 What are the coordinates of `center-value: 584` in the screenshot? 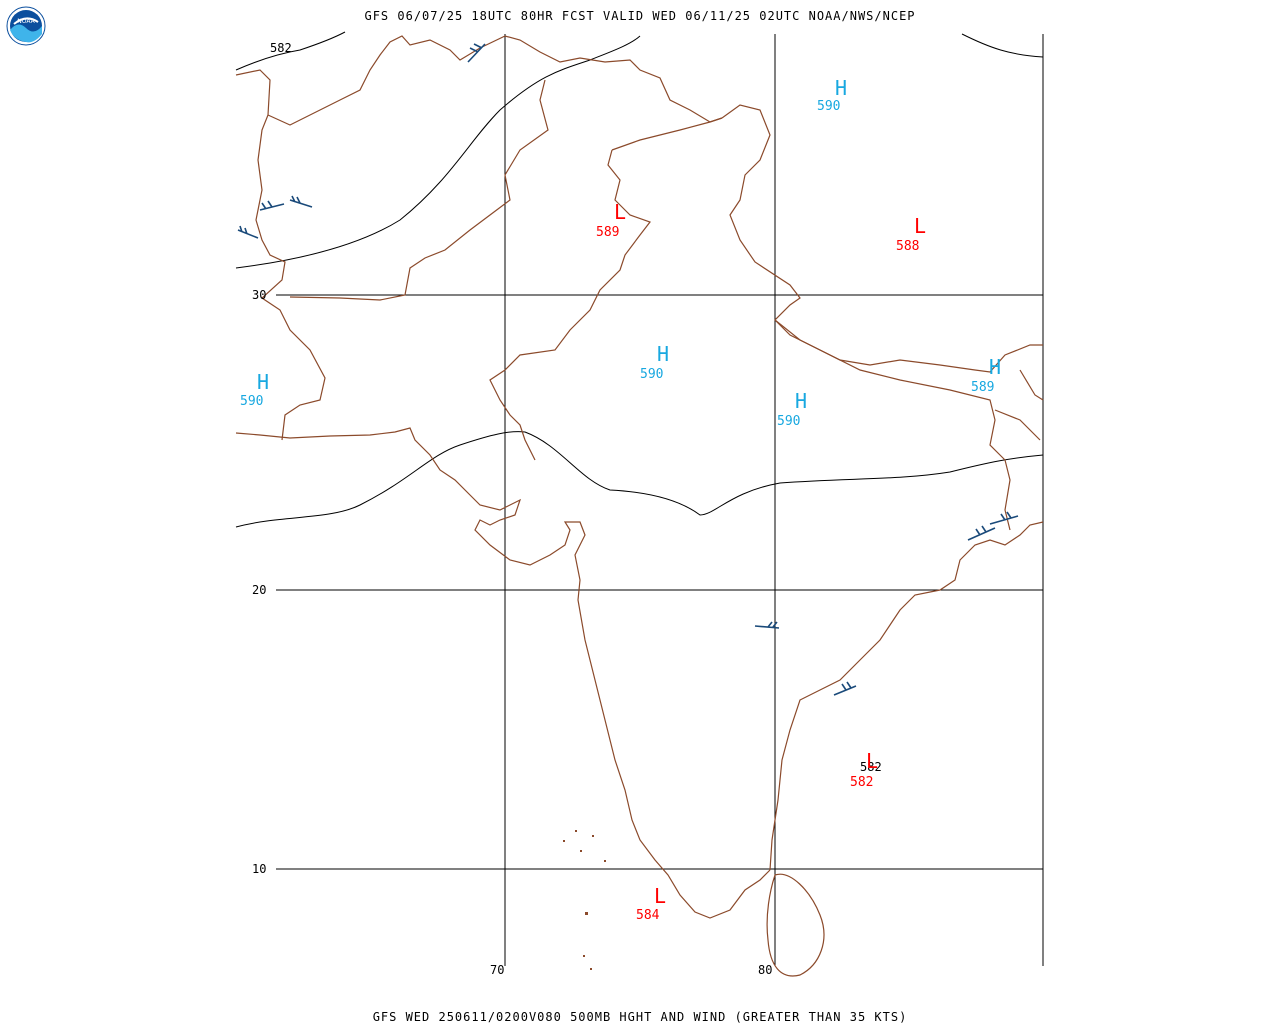 It's located at (648, 915).